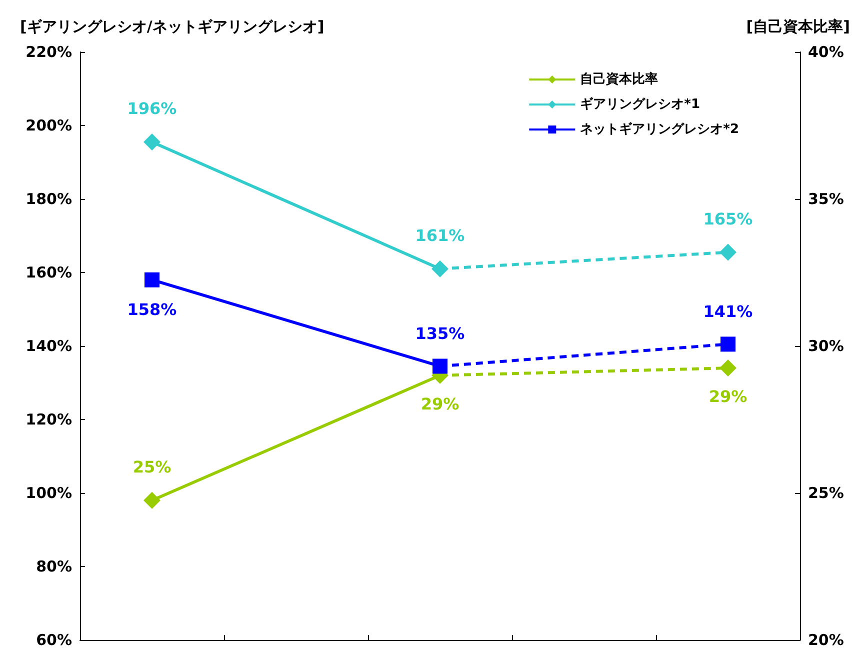 The image size is (854, 652). Describe the element at coordinates (826, 346) in the screenshot. I see `y2-tick-label: 30%` at that location.